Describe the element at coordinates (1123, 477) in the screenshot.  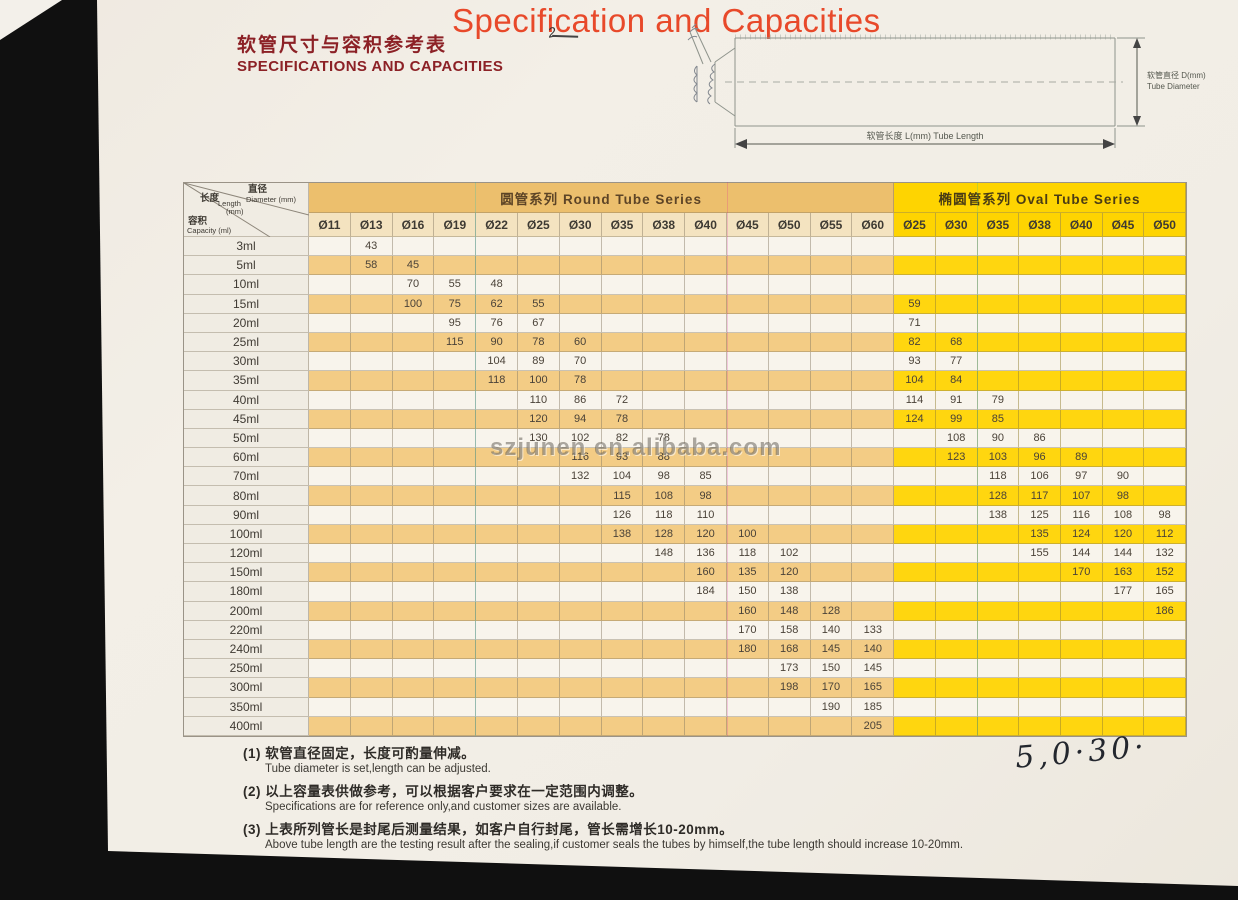
I see `data-cell: 90` at that location.